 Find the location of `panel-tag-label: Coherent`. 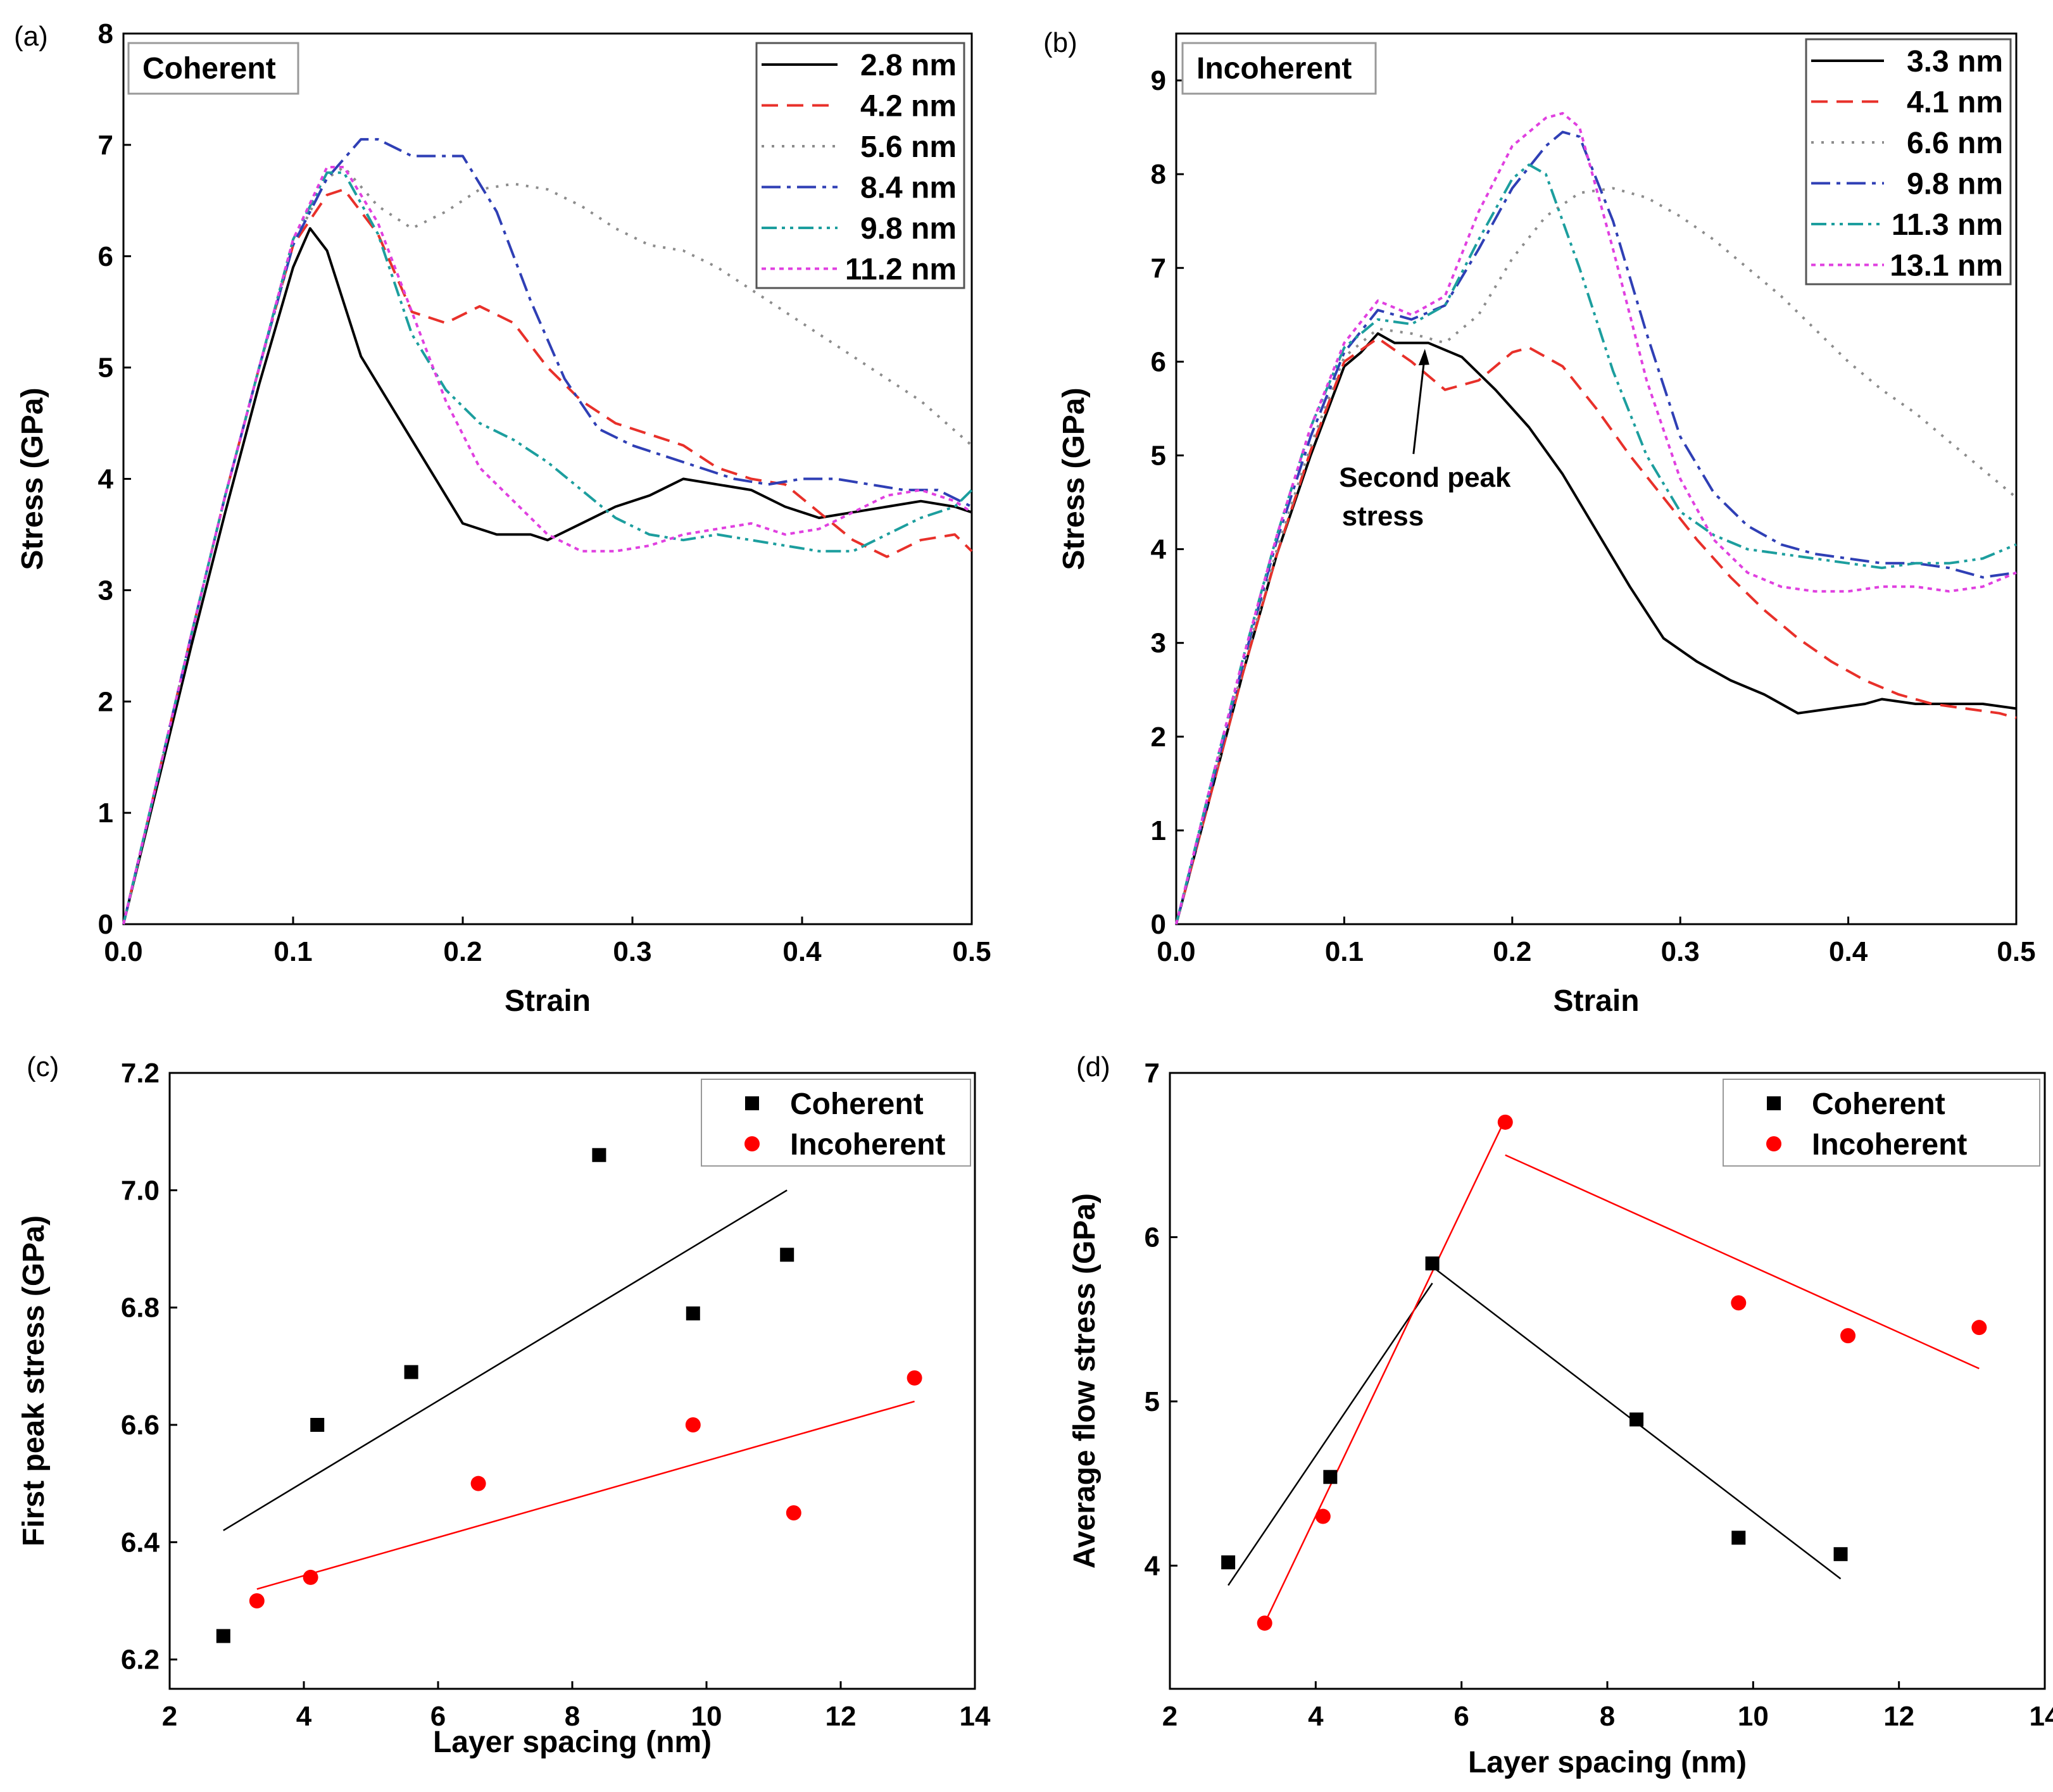

panel-tag-label: Coherent is located at coordinates (209, 69).